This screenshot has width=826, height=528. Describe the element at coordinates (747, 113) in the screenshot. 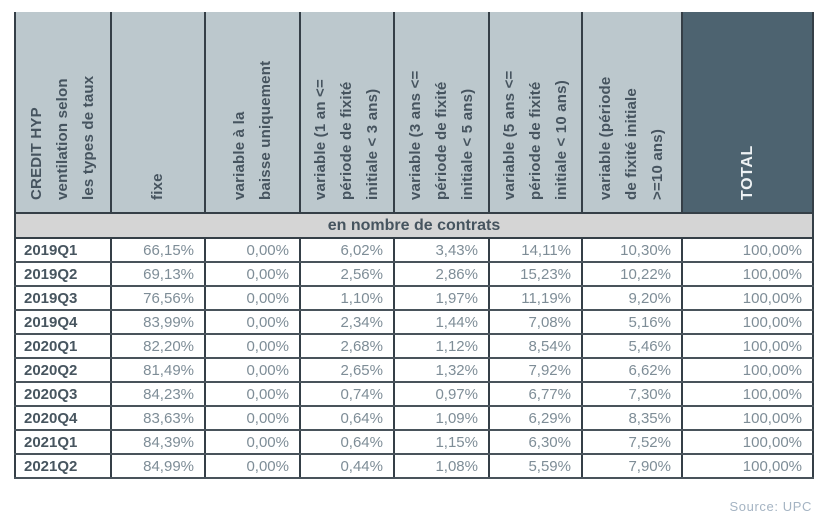

I see `col-header-total: TOTAL` at that location.